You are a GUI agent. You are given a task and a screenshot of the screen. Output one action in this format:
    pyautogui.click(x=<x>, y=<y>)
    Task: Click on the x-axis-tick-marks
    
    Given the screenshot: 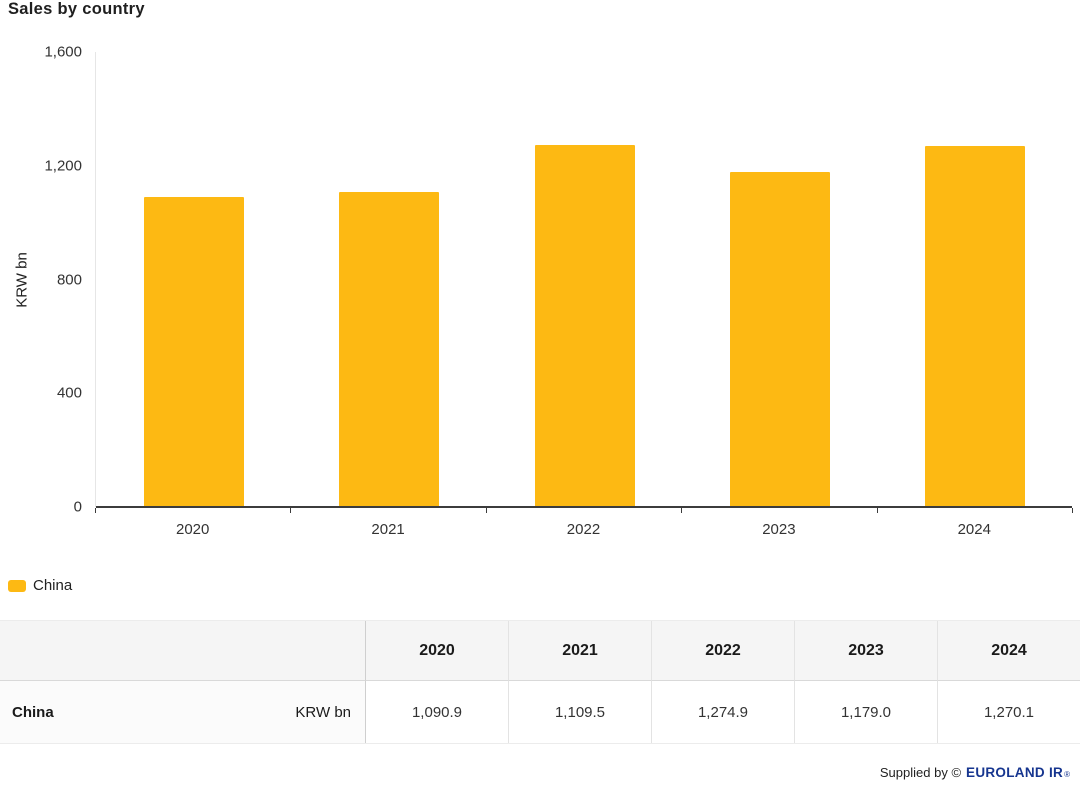 What is the action you would take?
    pyautogui.click(x=584, y=511)
    